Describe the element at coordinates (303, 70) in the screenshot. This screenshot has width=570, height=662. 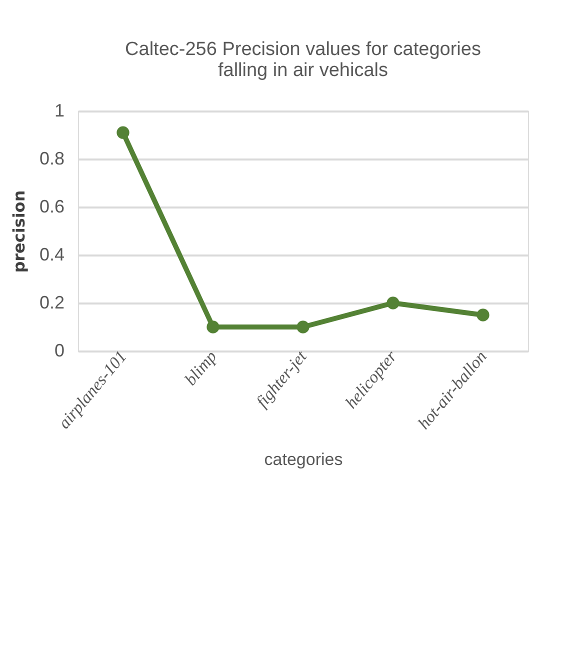
I see `text: falling in air vehicals` at that location.